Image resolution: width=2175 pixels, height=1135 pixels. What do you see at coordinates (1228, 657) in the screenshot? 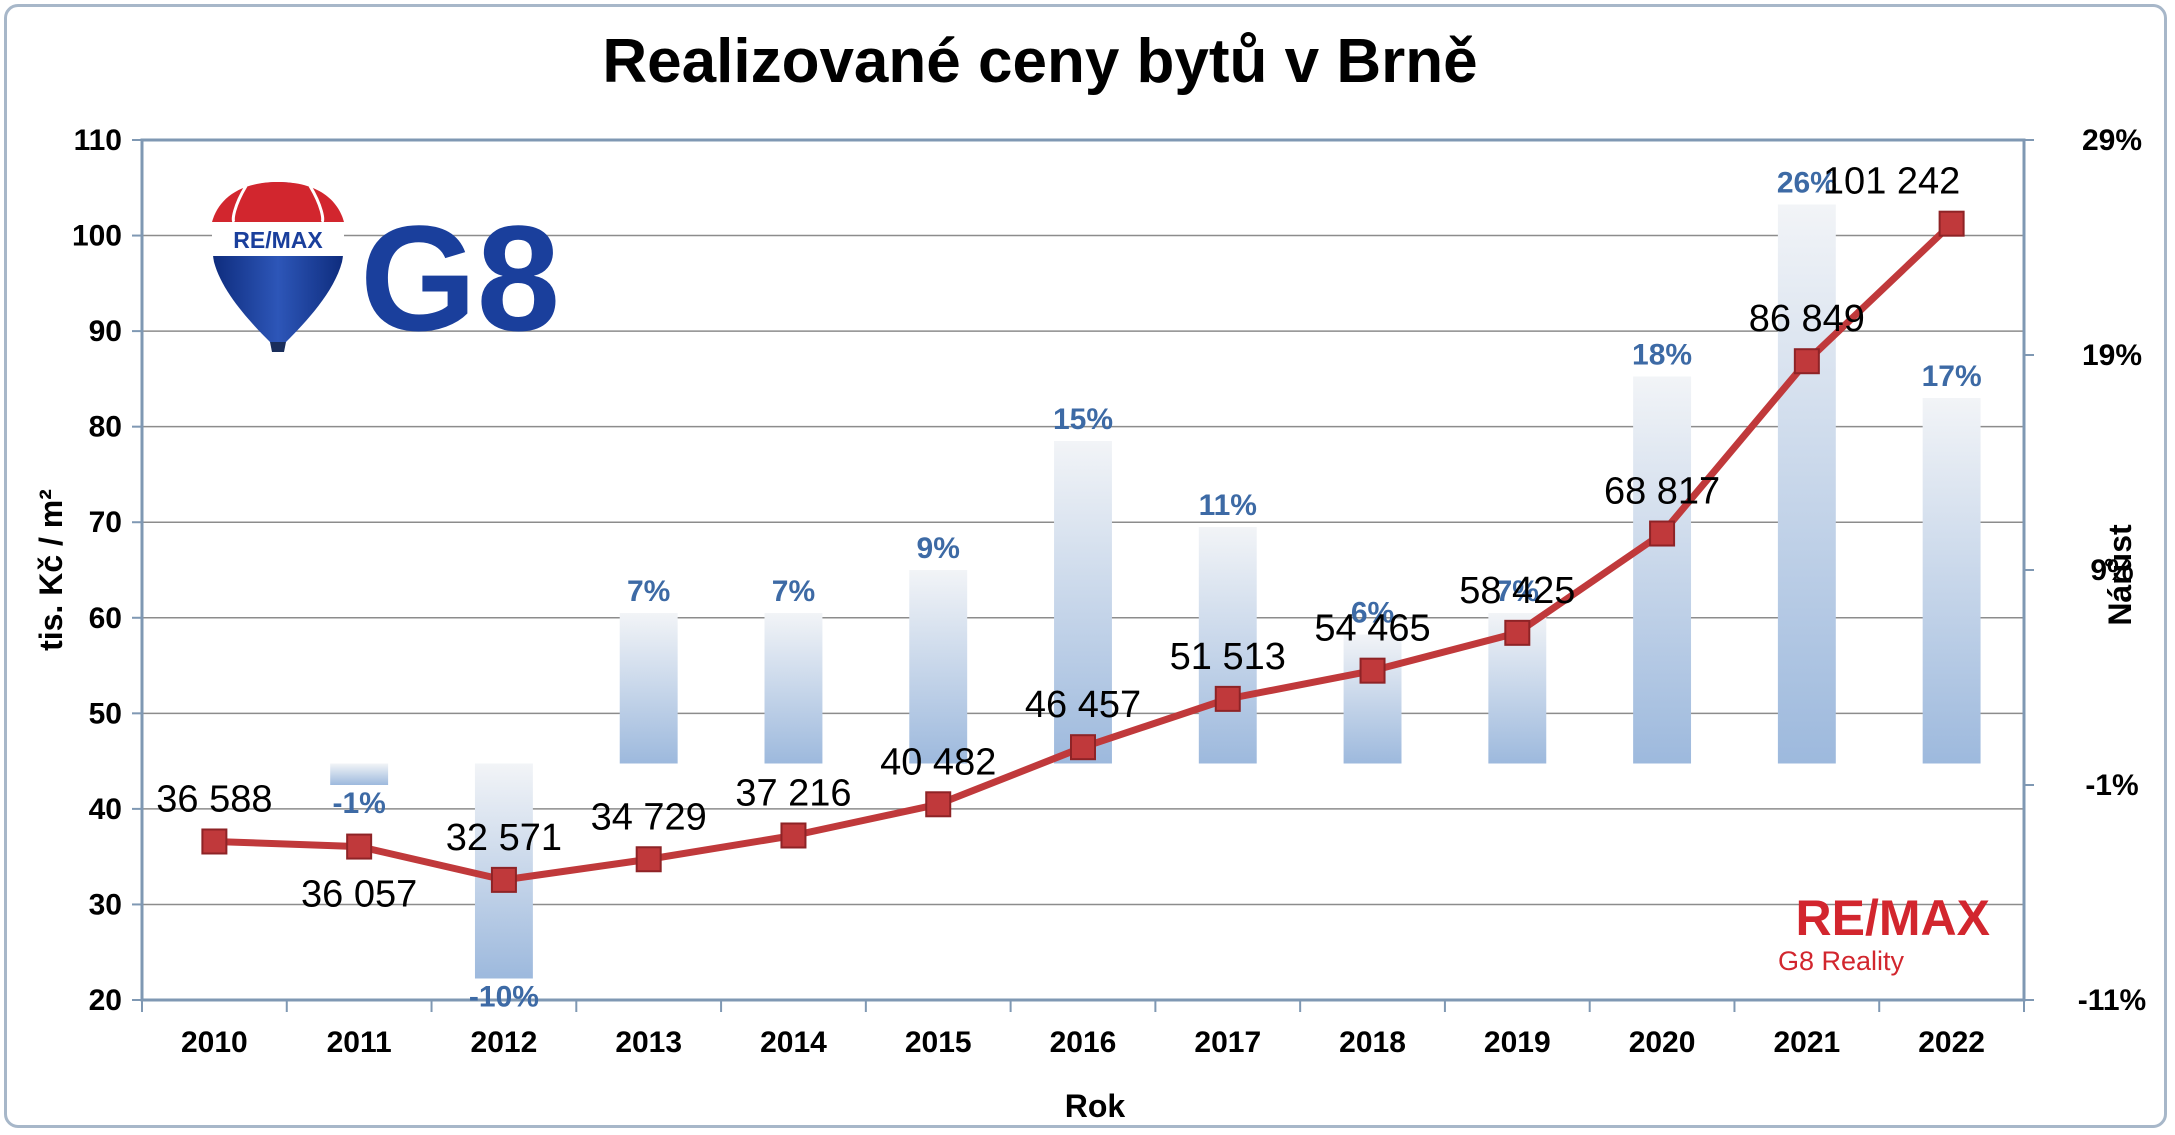
I see `price-label: 51 513` at bounding box center [1228, 657].